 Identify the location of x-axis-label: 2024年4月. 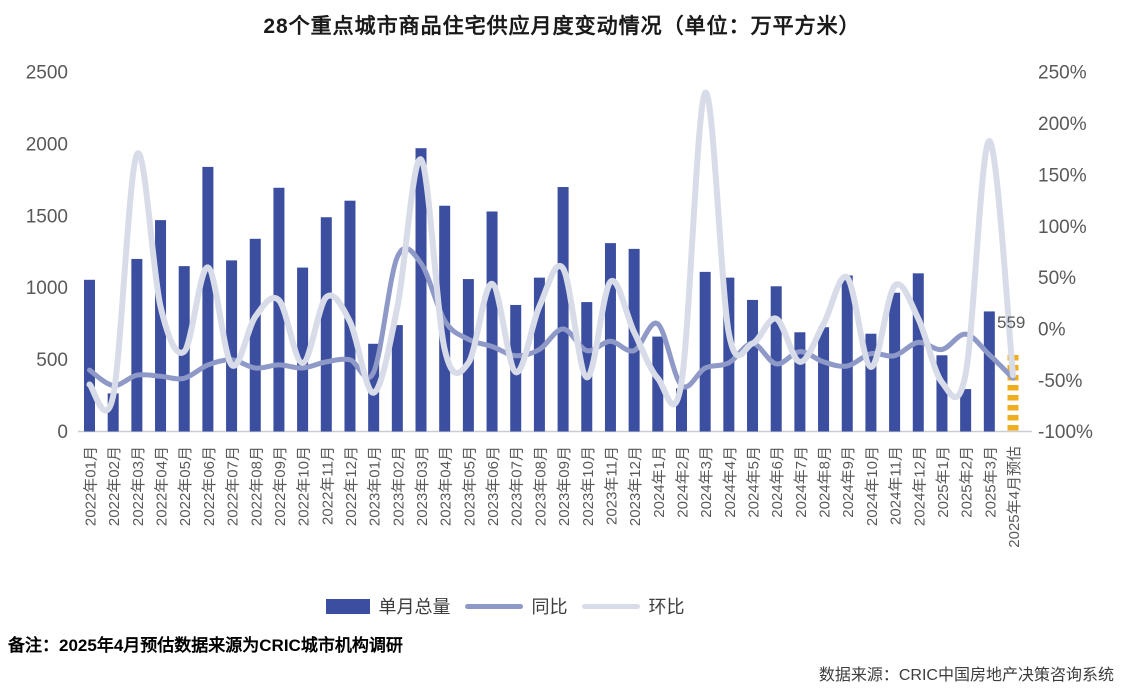
(730, 482).